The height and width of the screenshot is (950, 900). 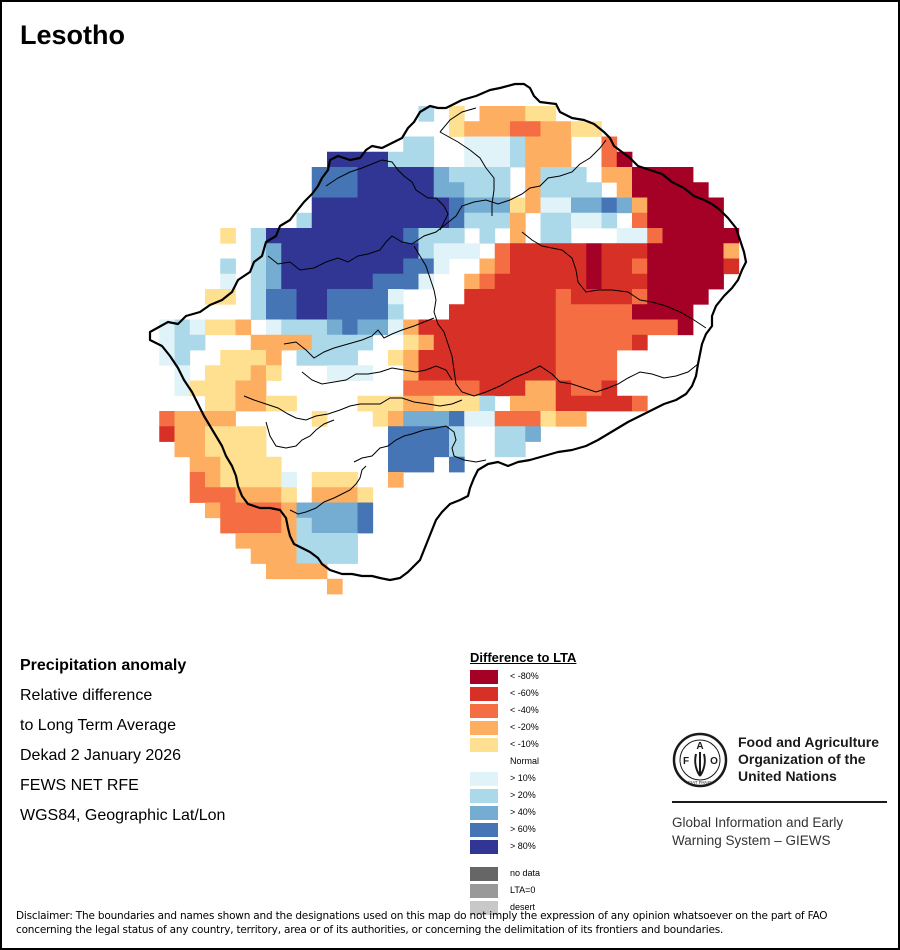 I want to click on fao-name-line: Food and Agriculture, so click(x=809, y=742).